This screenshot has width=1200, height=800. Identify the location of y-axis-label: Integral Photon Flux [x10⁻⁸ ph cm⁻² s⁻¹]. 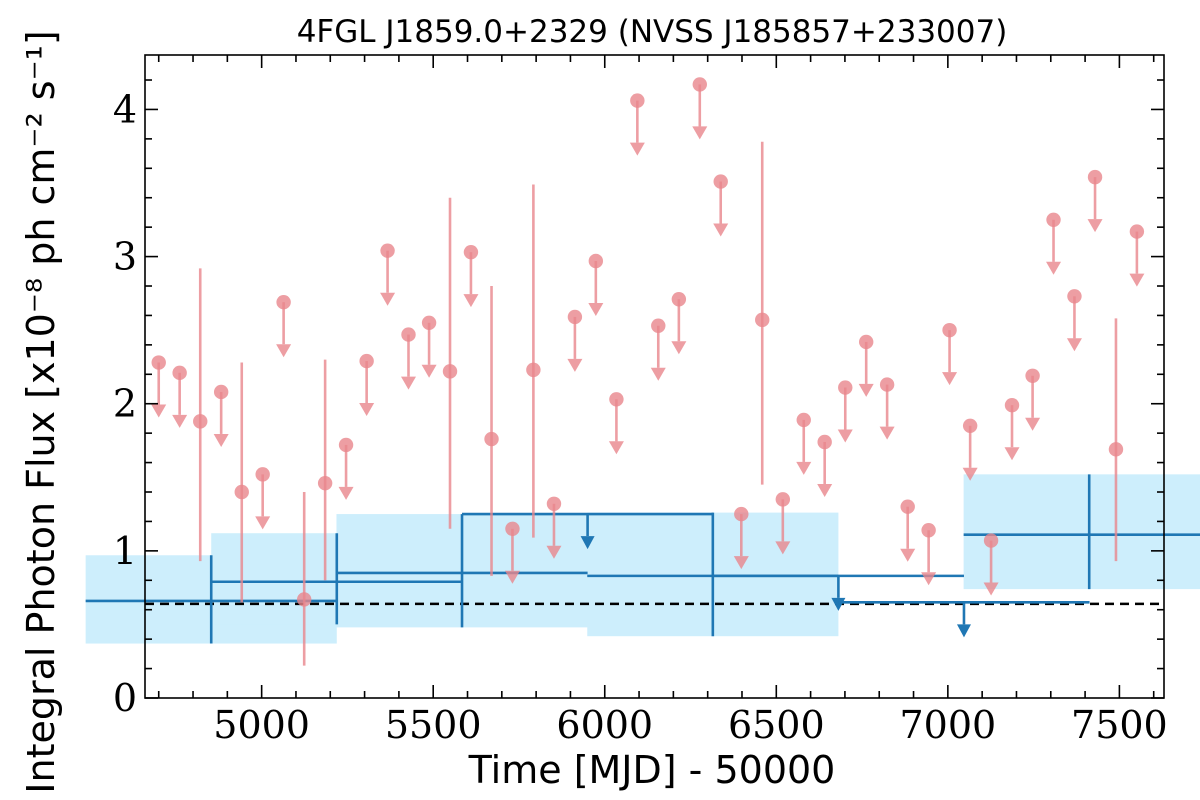
(41, 411).